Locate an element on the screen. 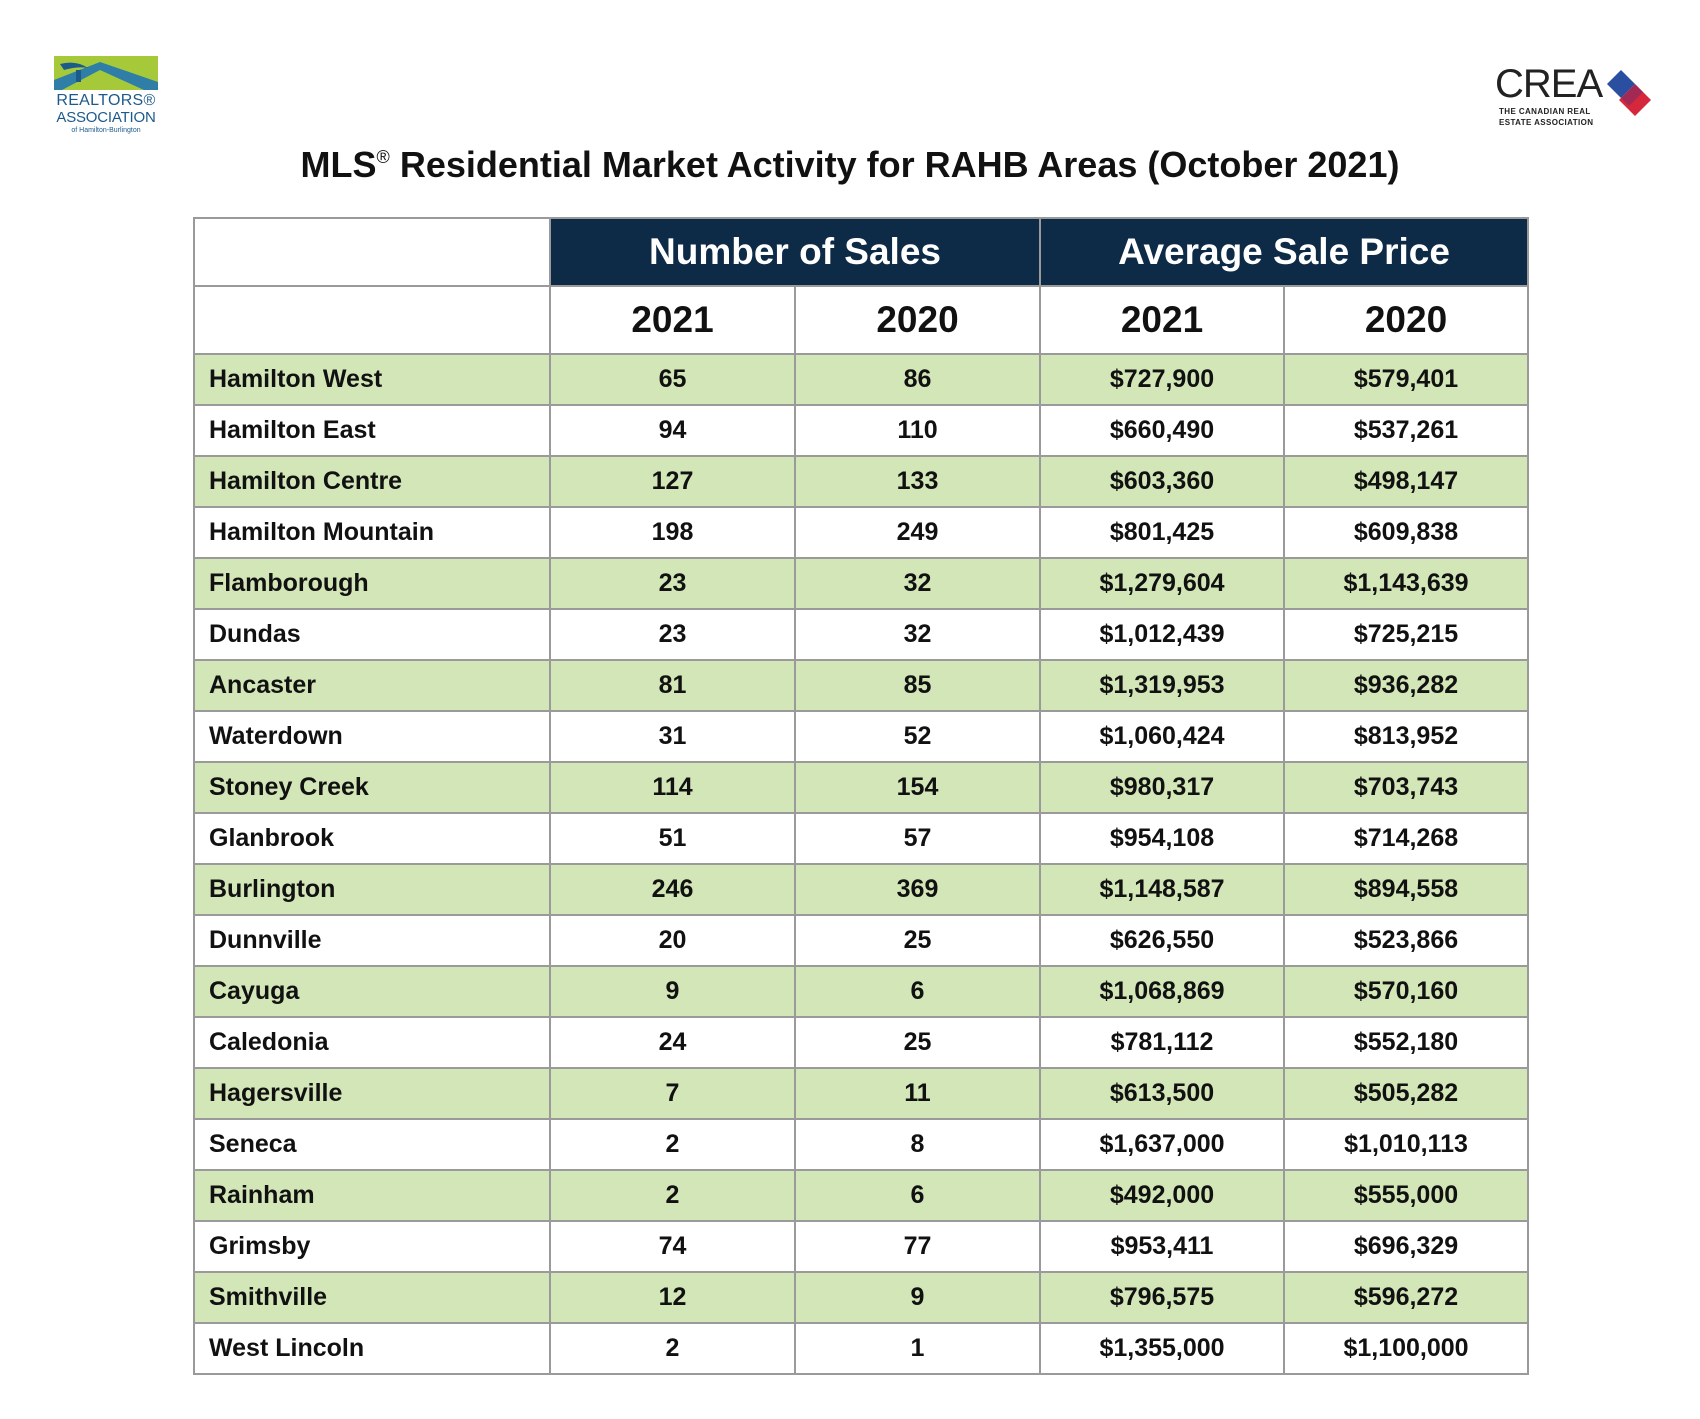 The width and height of the screenshot is (1700, 1419). avg-price-2020-cell: $570,160 is located at coordinates (1406, 991).